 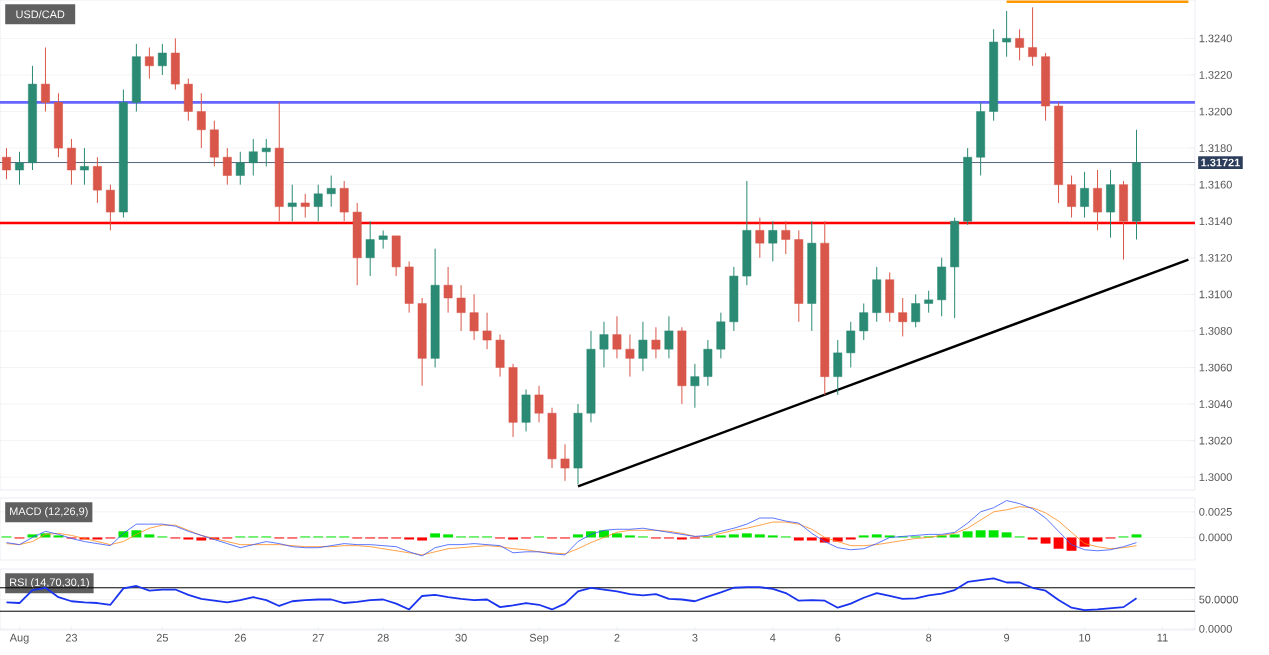 What do you see at coordinates (1215, 477) in the screenshot?
I see `y-tick-label: 1.3000` at bounding box center [1215, 477].